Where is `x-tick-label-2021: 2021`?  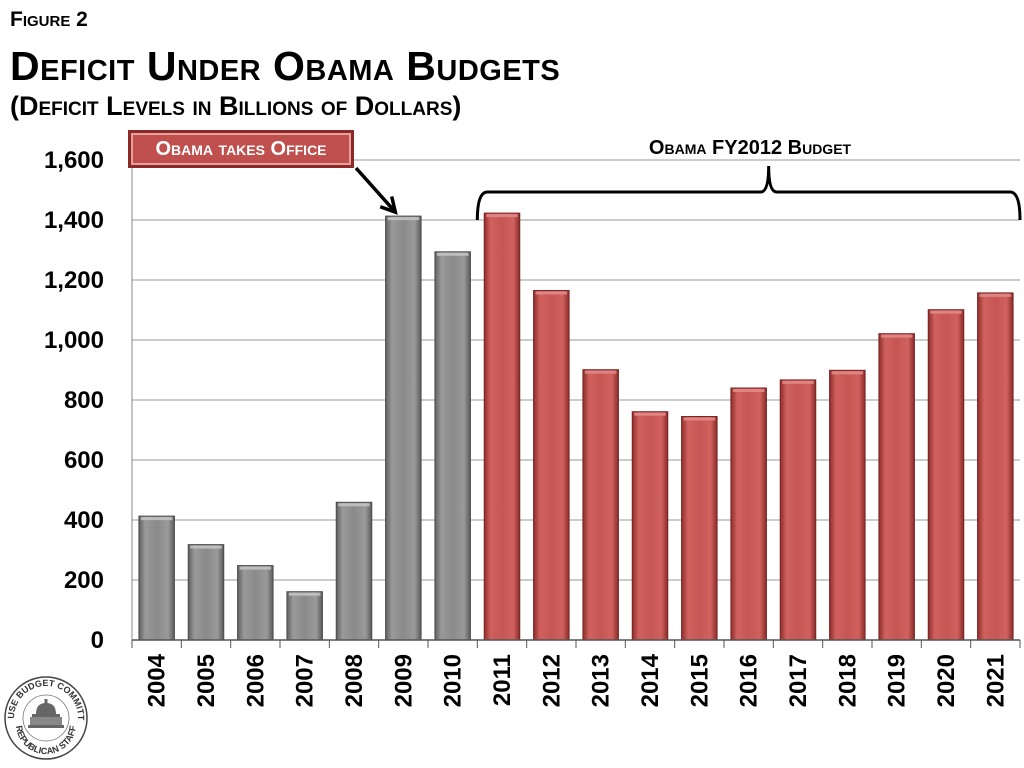
x-tick-label-2021: 2021 is located at coordinates (995, 680).